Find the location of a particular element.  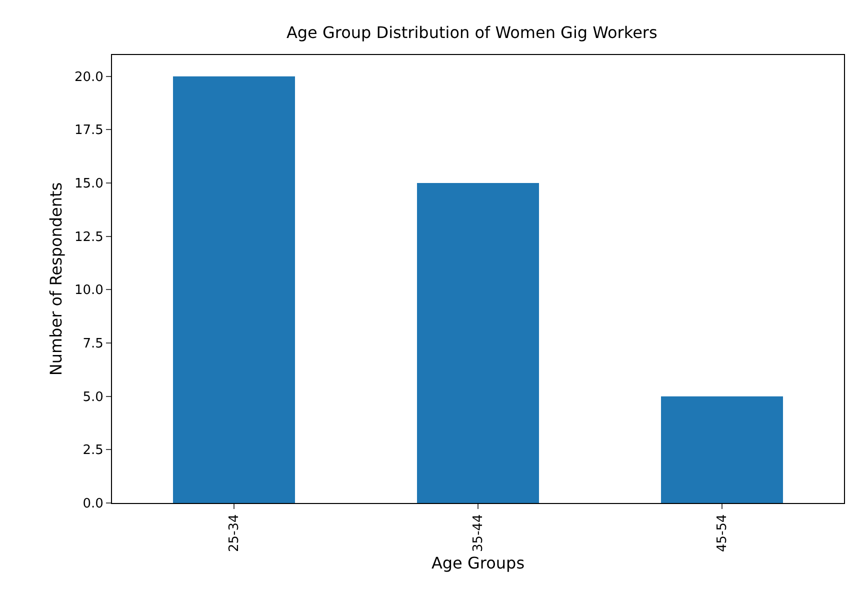

y-tick-label: 7.5 is located at coordinates (93, 344).